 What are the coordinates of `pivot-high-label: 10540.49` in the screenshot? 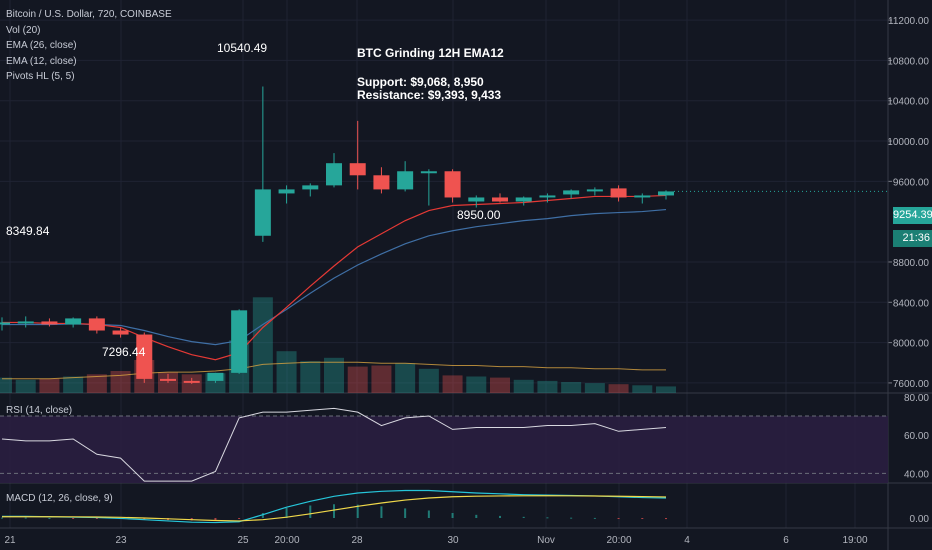 It's located at (242, 48).